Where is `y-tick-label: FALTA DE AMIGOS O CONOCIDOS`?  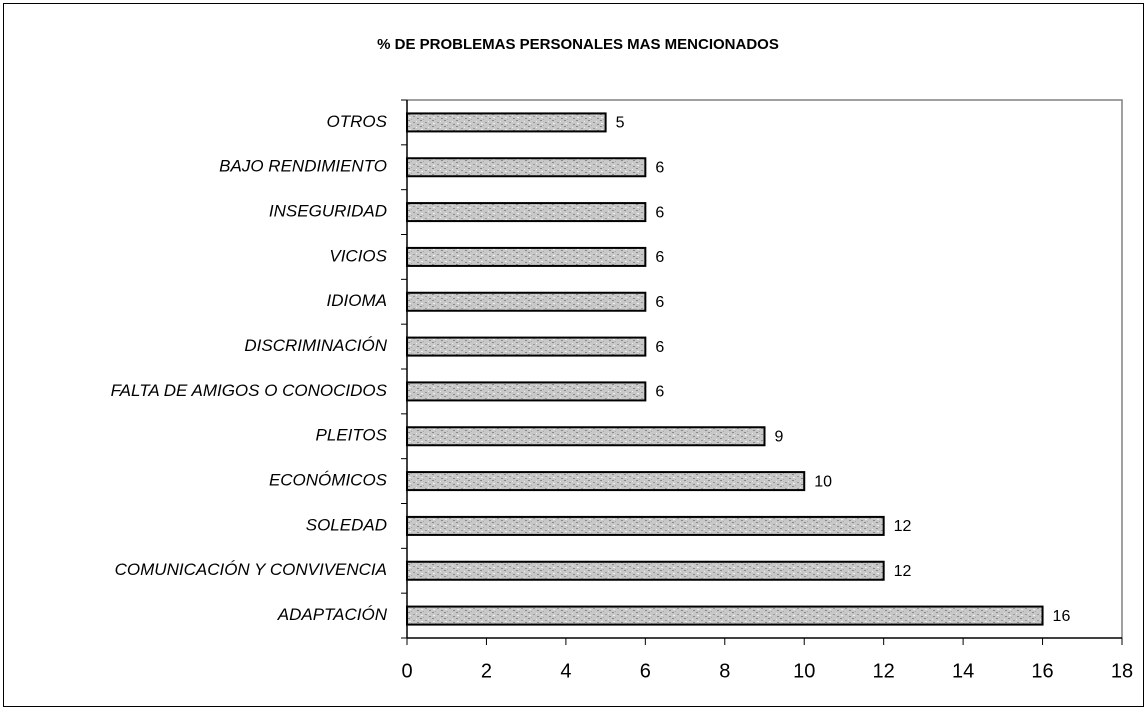 y-tick-label: FALTA DE AMIGOS O CONOCIDOS is located at coordinates (249, 390).